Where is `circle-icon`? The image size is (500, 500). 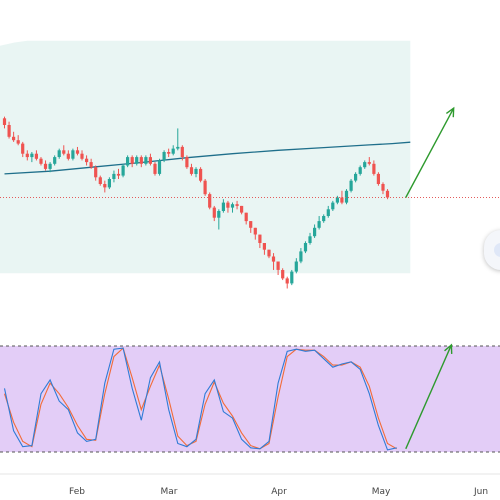
circle-icon is located at coordinates (497, 250).